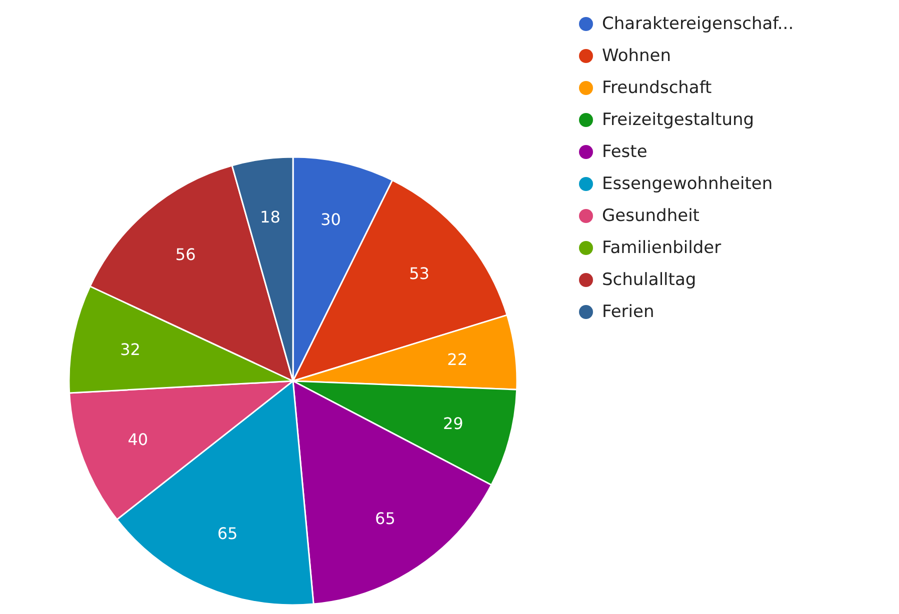 The height and width of the screenshot is (614, 899). I want to click on legend-label: Freundschaft, so click(657, 88).